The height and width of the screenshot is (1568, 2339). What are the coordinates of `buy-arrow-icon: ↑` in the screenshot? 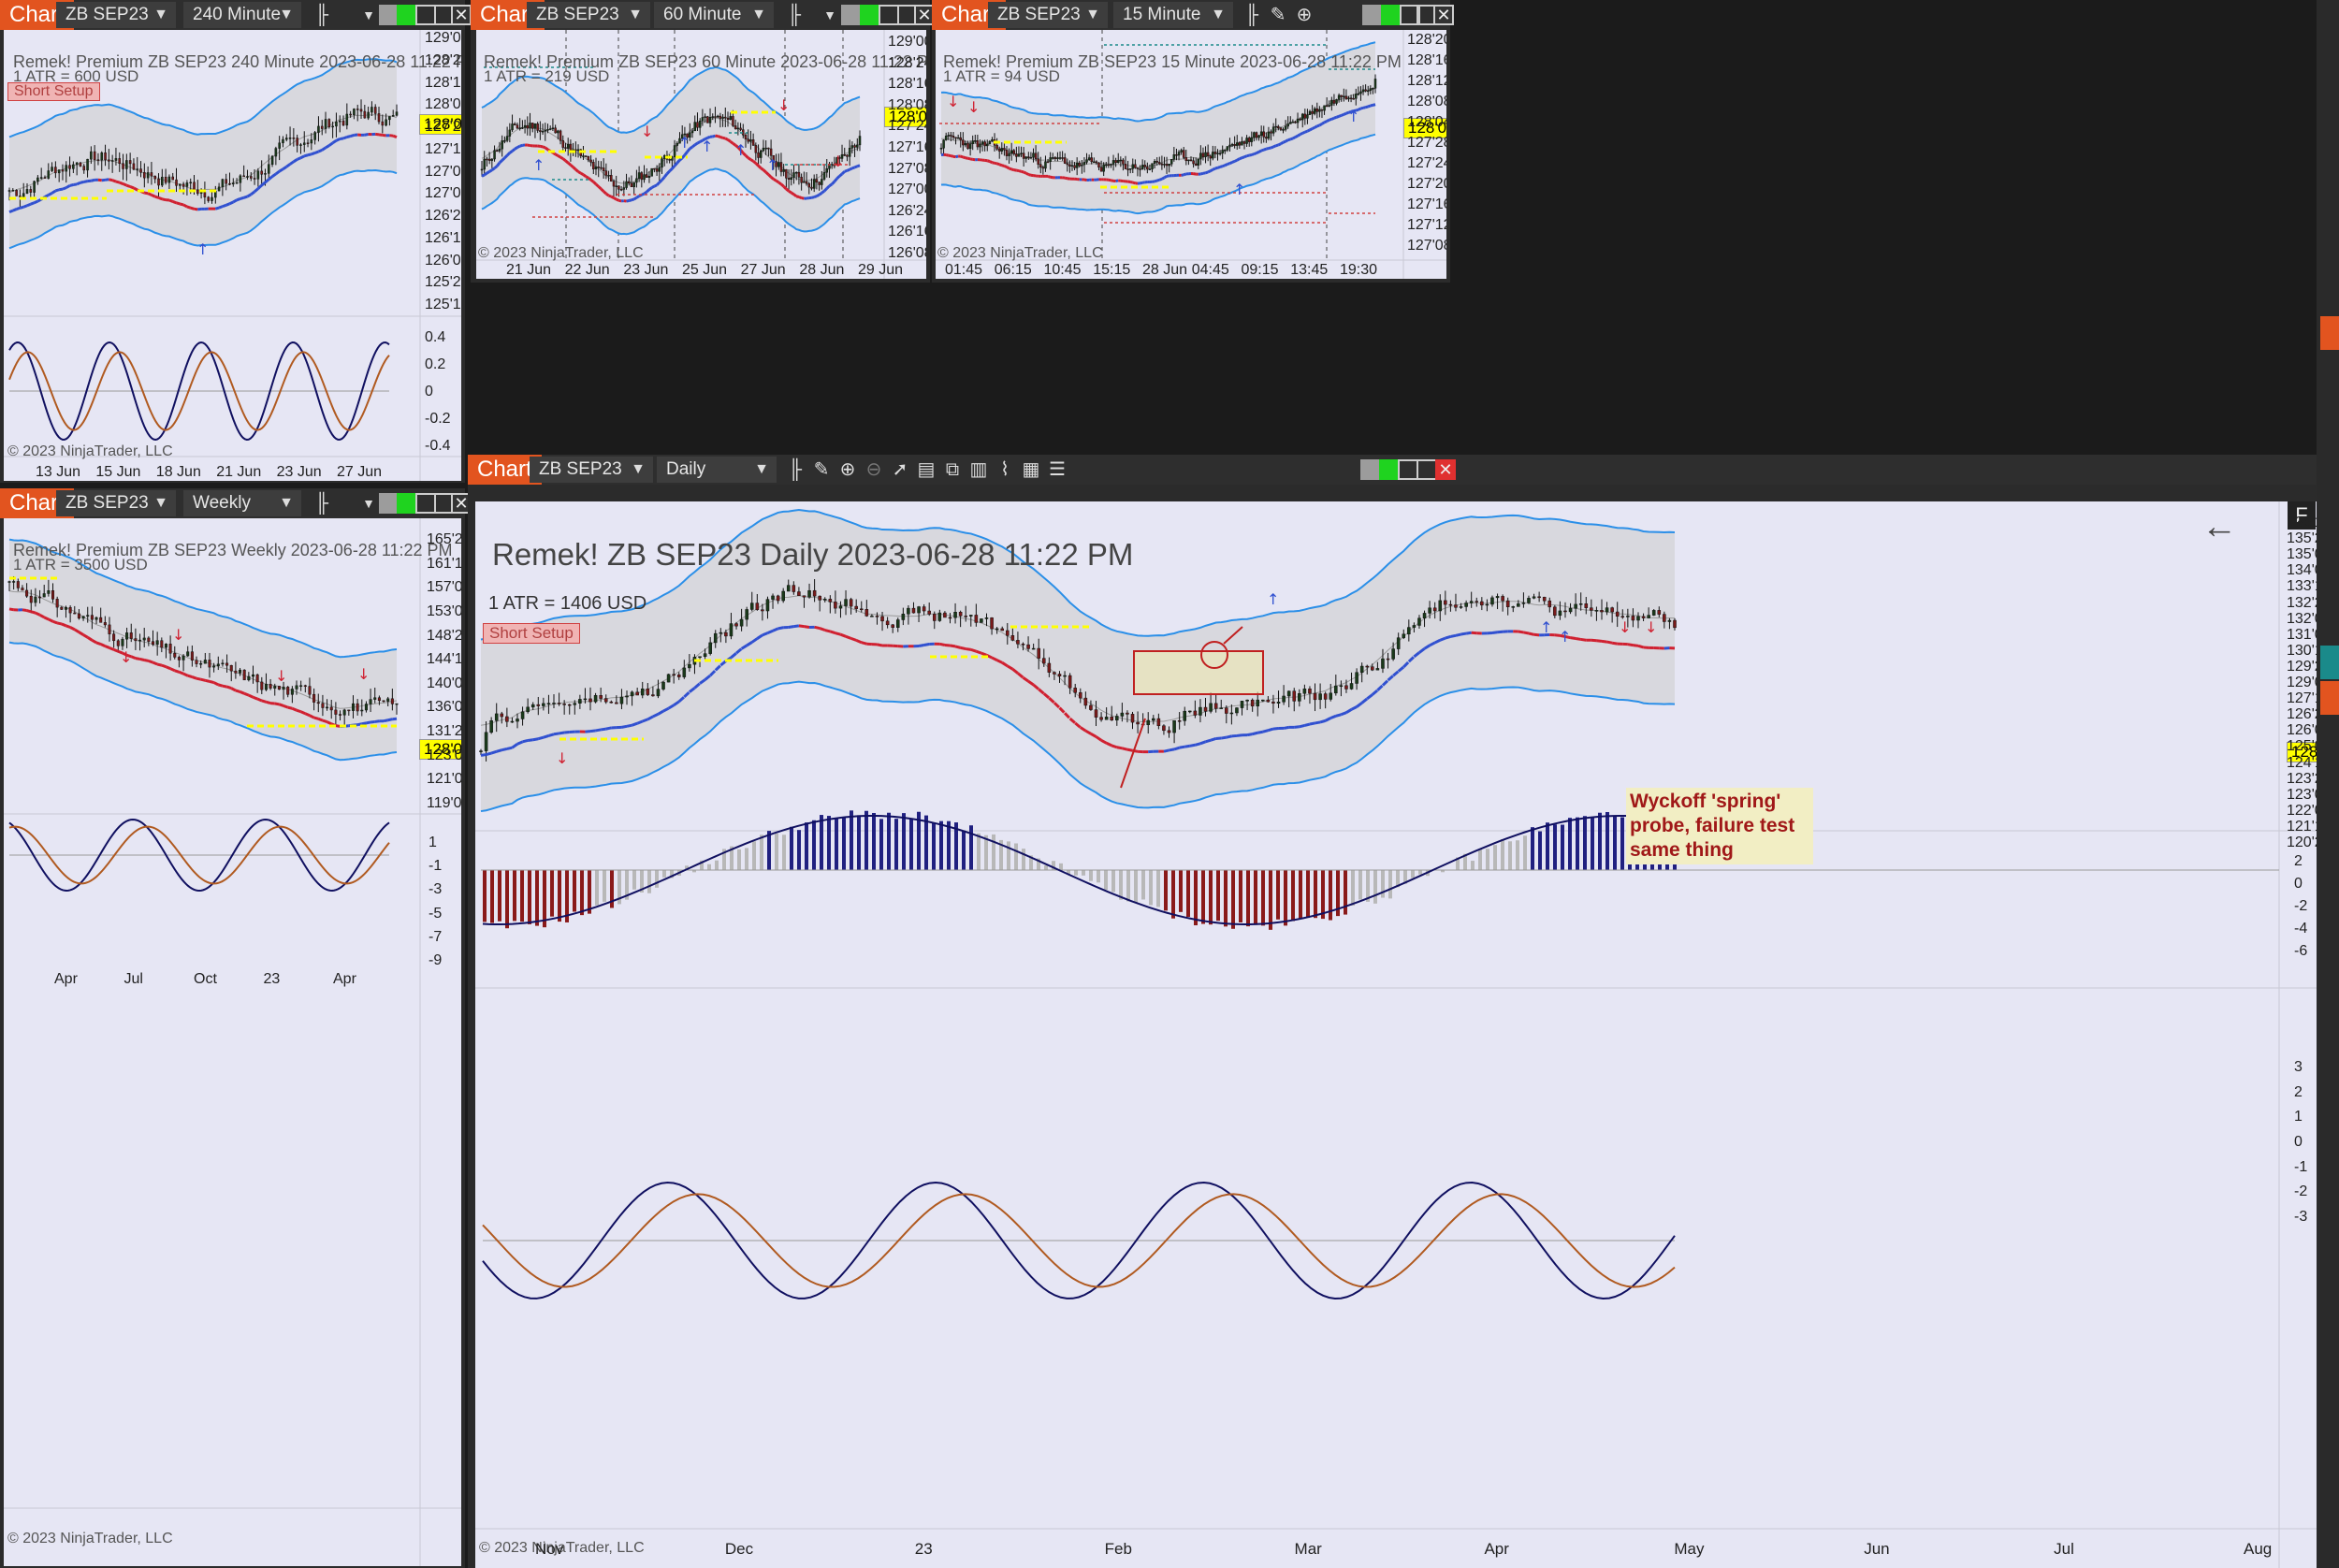 It's located at (707, 147).